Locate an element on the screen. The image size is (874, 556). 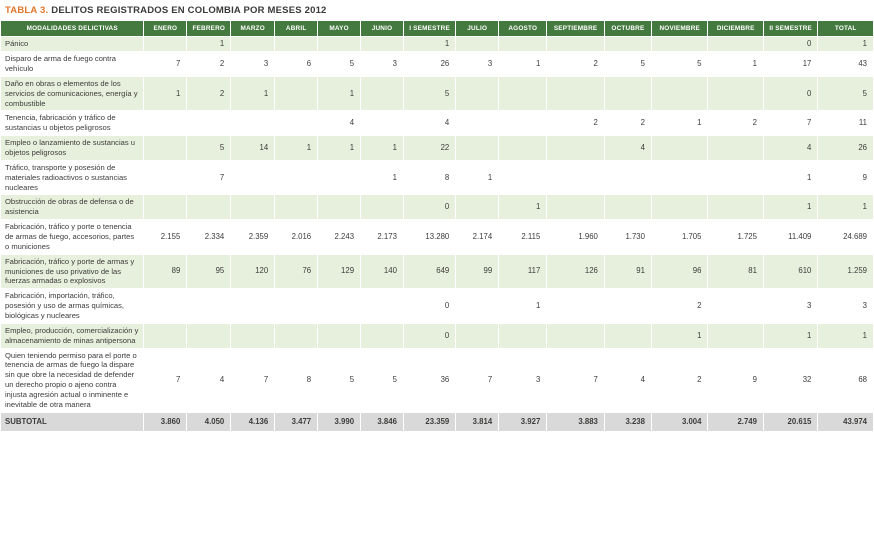
row-label: Disparo de arma de fuego contra vehículo is located at coordinates (72, 64).